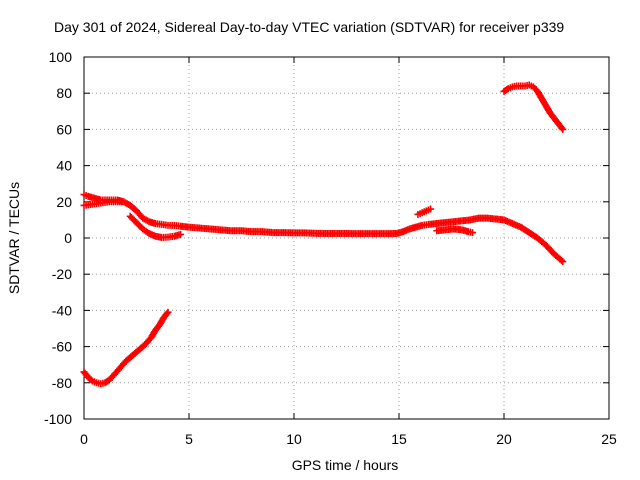  I want to click on y-tick-label: -80, so click(62, 383).